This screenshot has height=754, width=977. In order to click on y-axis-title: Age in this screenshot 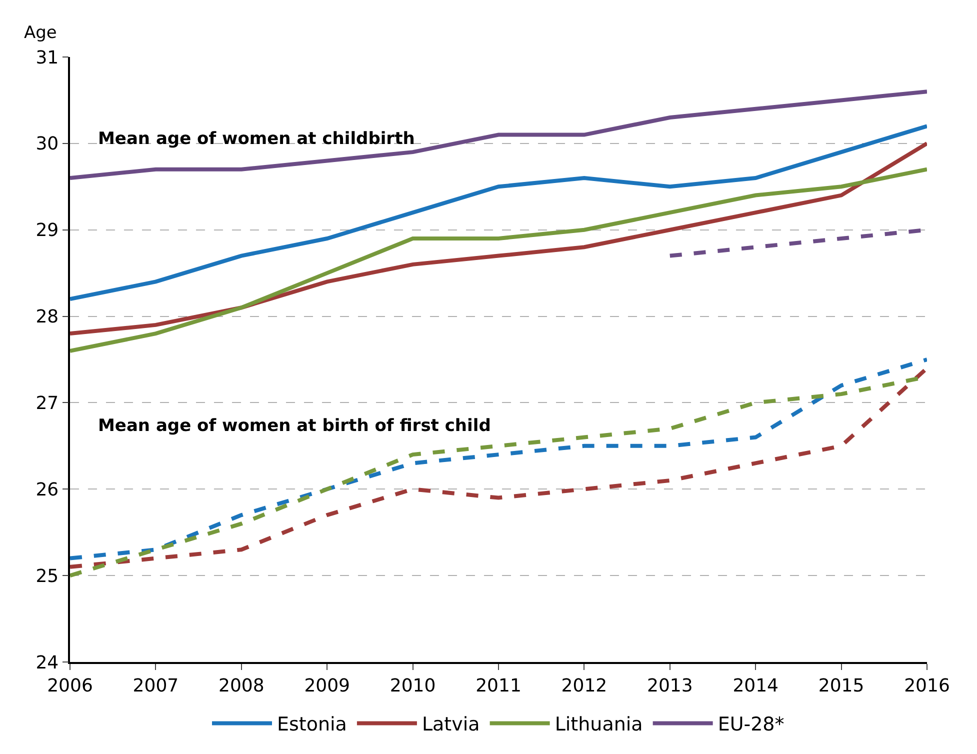, I will do `click(40, 33)`.